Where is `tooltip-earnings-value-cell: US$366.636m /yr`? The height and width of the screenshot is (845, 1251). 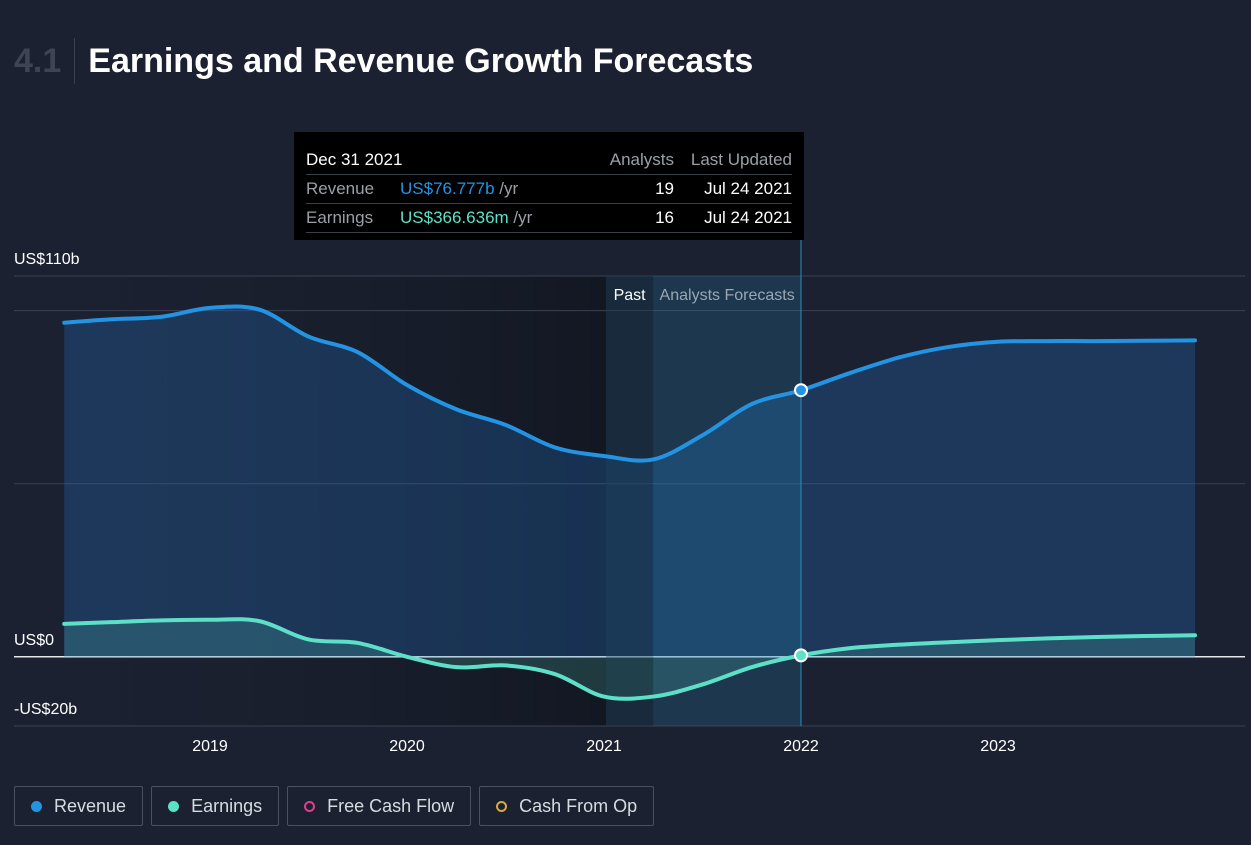 tooltip-earnings-value-cell: US$366.636m /yr is located at coordinates (498, 218).